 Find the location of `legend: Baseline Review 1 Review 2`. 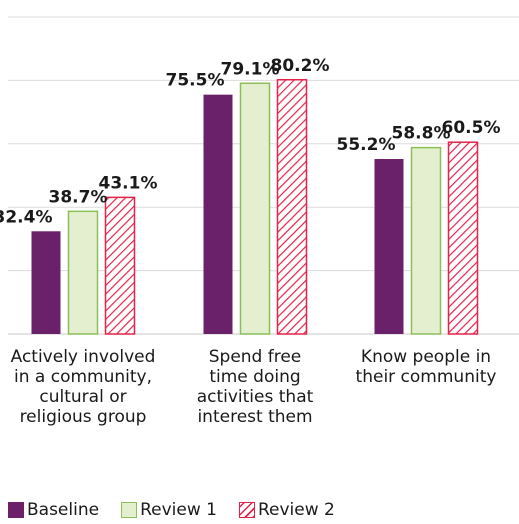

legend: Baseline Review 1 Review 2 is located at coordinates (182, 510).